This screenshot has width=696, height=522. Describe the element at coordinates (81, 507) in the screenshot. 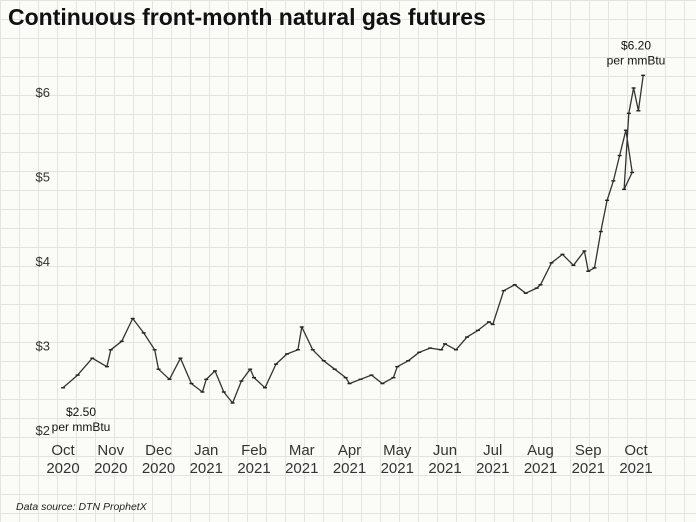

I see `data-source-note: Data source: DTN ProphetX` at that location.